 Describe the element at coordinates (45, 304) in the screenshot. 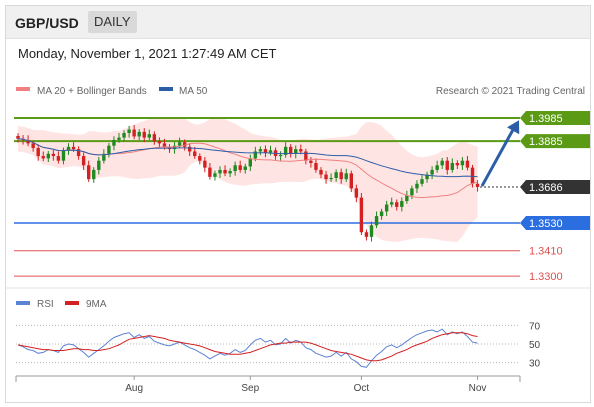

I see `rsi-legend-label: RSI` at that location.